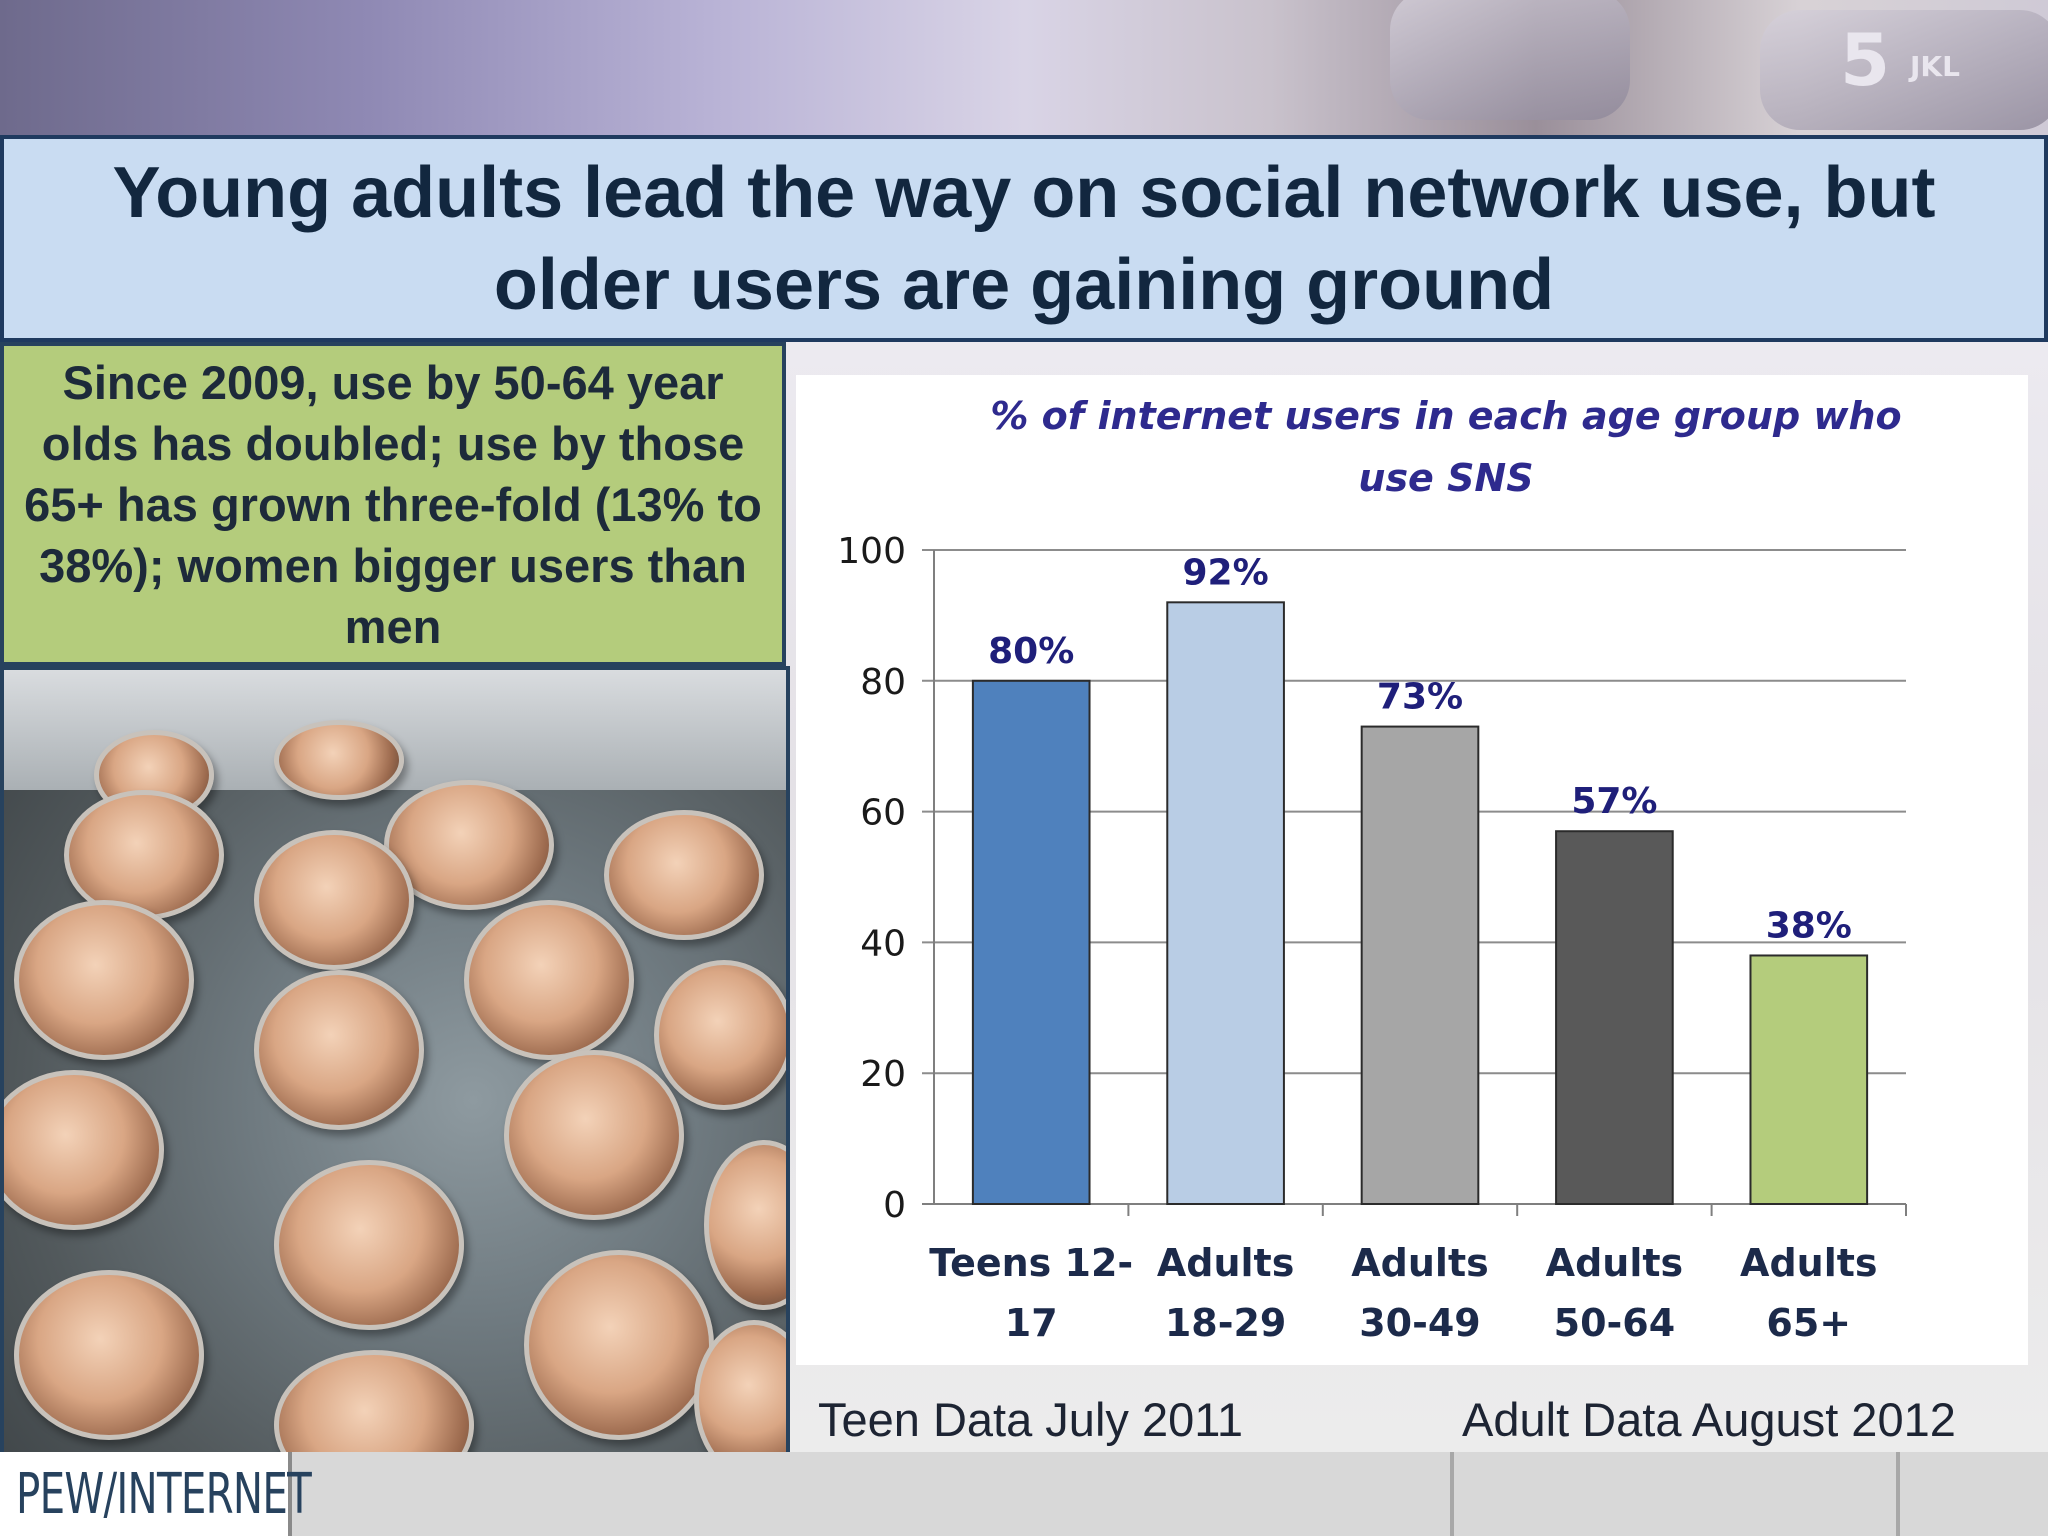  What do you see at coordinates (1935, 66) in the screenshot?
I see `keypad-letters: JKL` at bounding box center [1935, 66].